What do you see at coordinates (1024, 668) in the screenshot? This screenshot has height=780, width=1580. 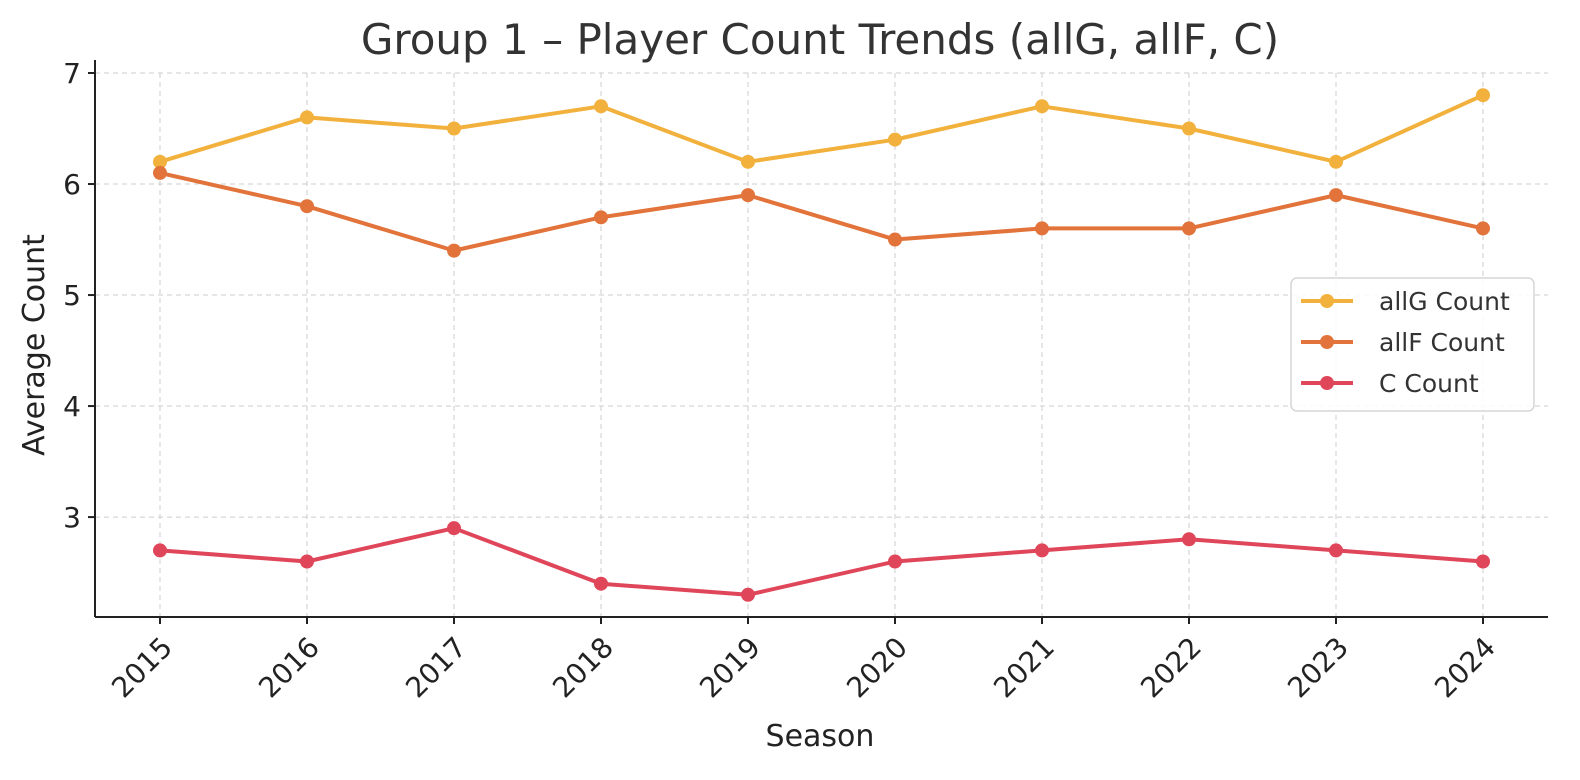 I see `x-tick-label: 2021` at bounding box center [1024, 668].